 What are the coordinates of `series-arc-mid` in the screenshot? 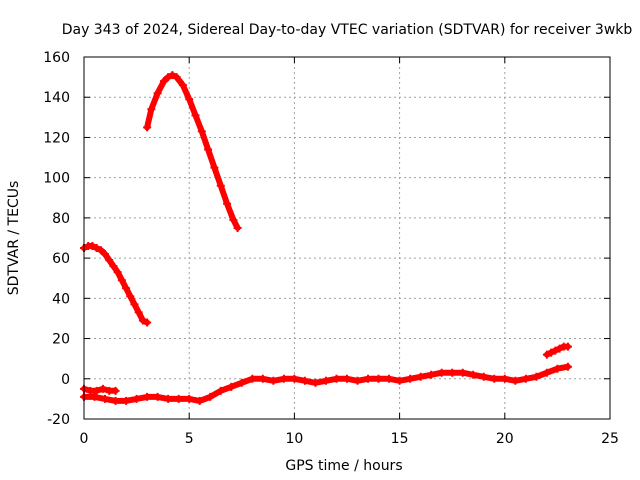 It's located at (116, 284).